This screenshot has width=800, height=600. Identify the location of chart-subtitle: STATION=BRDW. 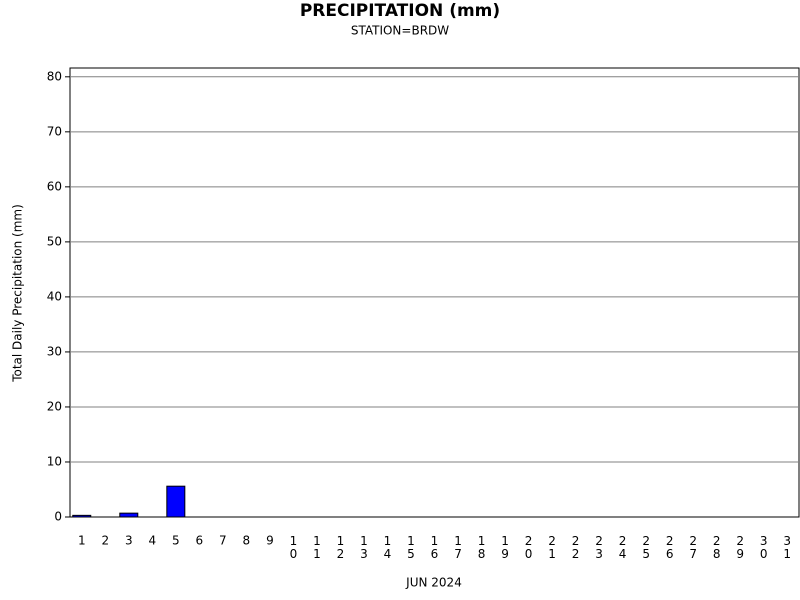
(400, 31).